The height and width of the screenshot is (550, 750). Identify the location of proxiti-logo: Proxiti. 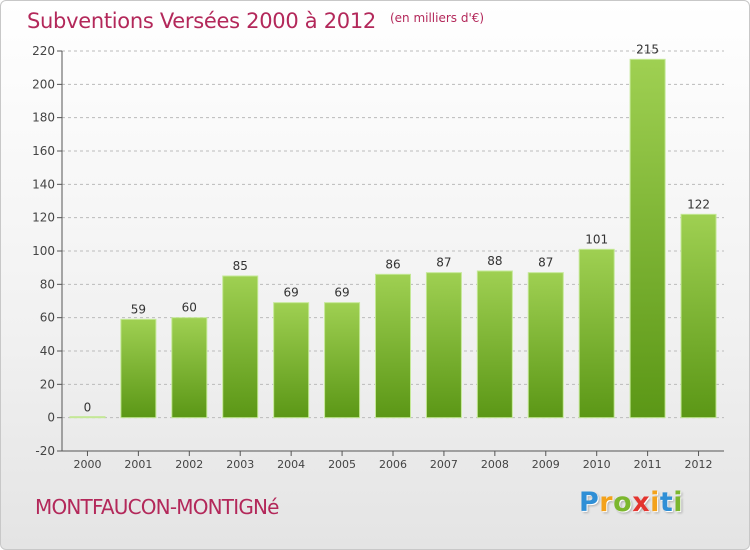
(631, 502).